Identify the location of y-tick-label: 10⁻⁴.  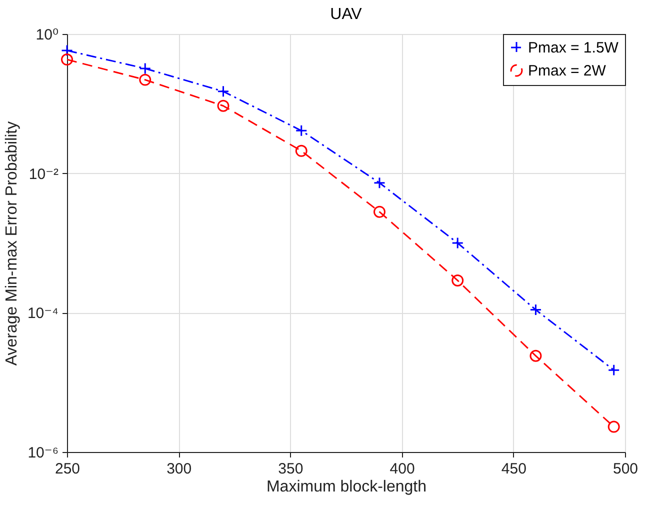
(42, 313).